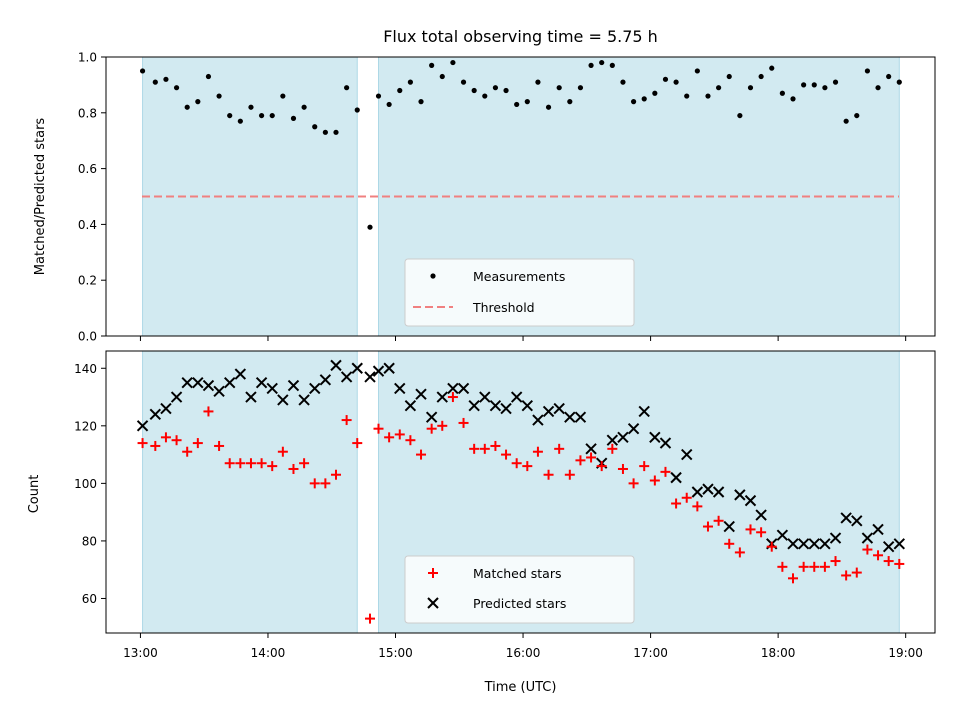 The height and width of the screenshot is (720, 960). What do you see at coordinates (87, 169) in the screenshot?
I see `top-y-tick-label: 0.6` at bounding box center [87, 169].